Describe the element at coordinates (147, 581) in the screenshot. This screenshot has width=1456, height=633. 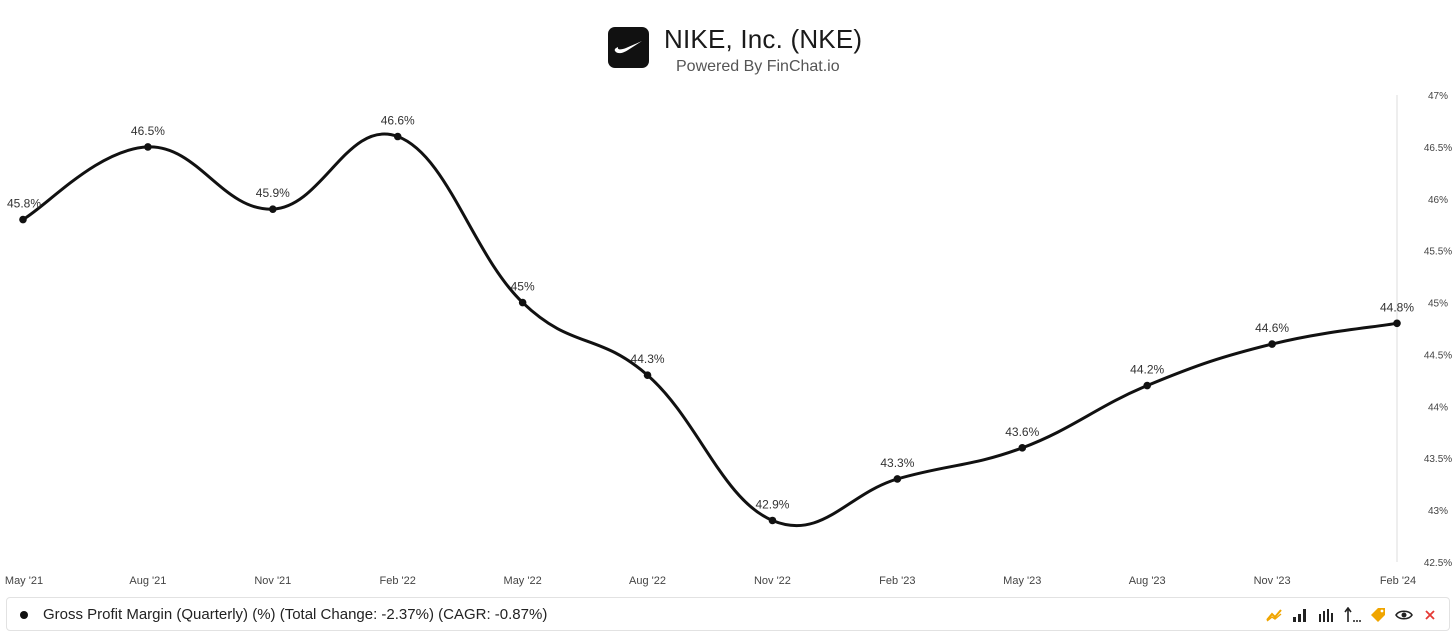
I see `x-tick-label: Aug '21` at that location.